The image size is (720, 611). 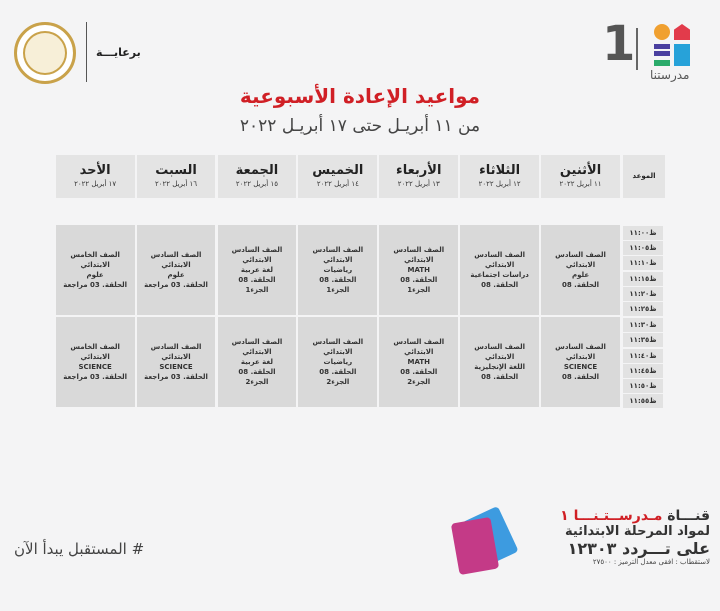 I want to click on day-date: ١٧ أبريل ٢٠٢٢, so click(x=95, y=184).